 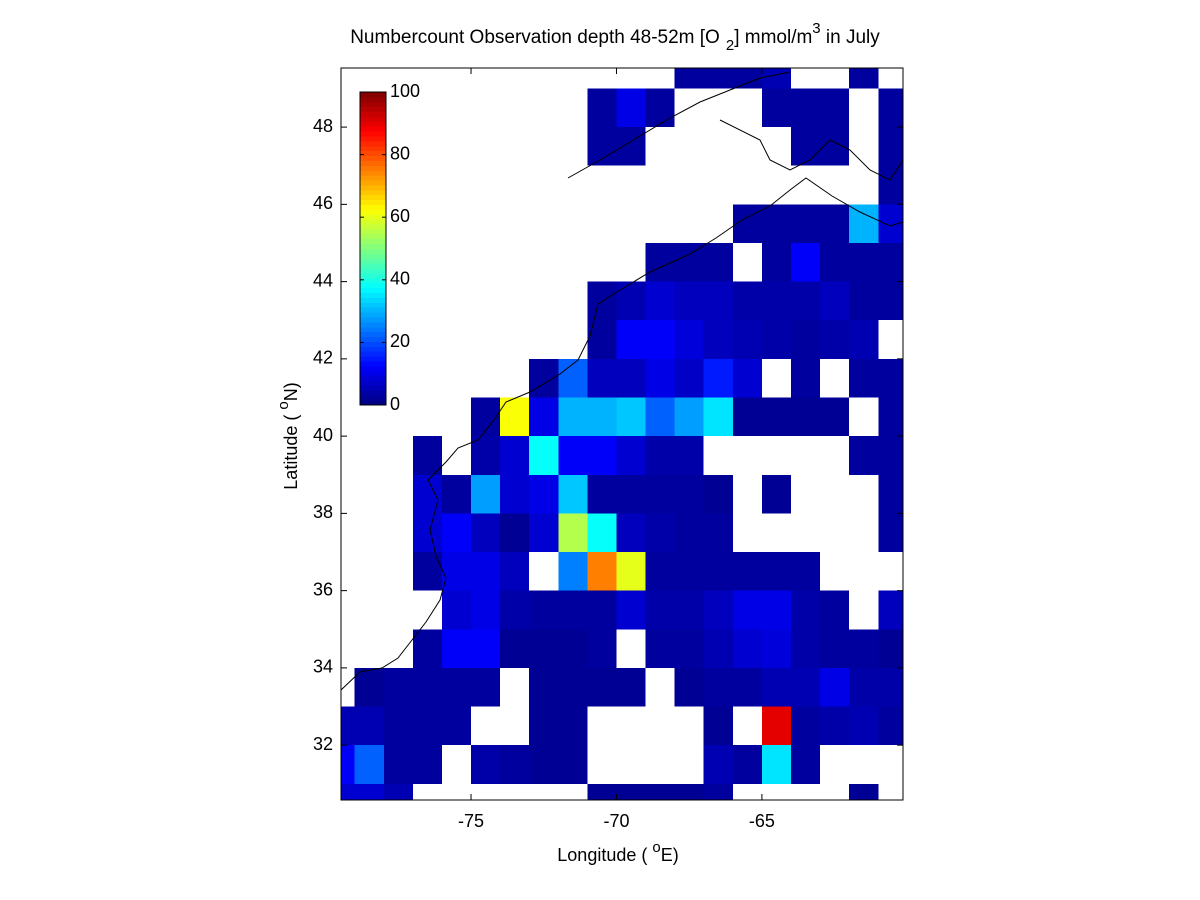 What do you see at coordinates (679, 125) in the screenshot?
I see `coast-line` at bounding box center [679, 125].